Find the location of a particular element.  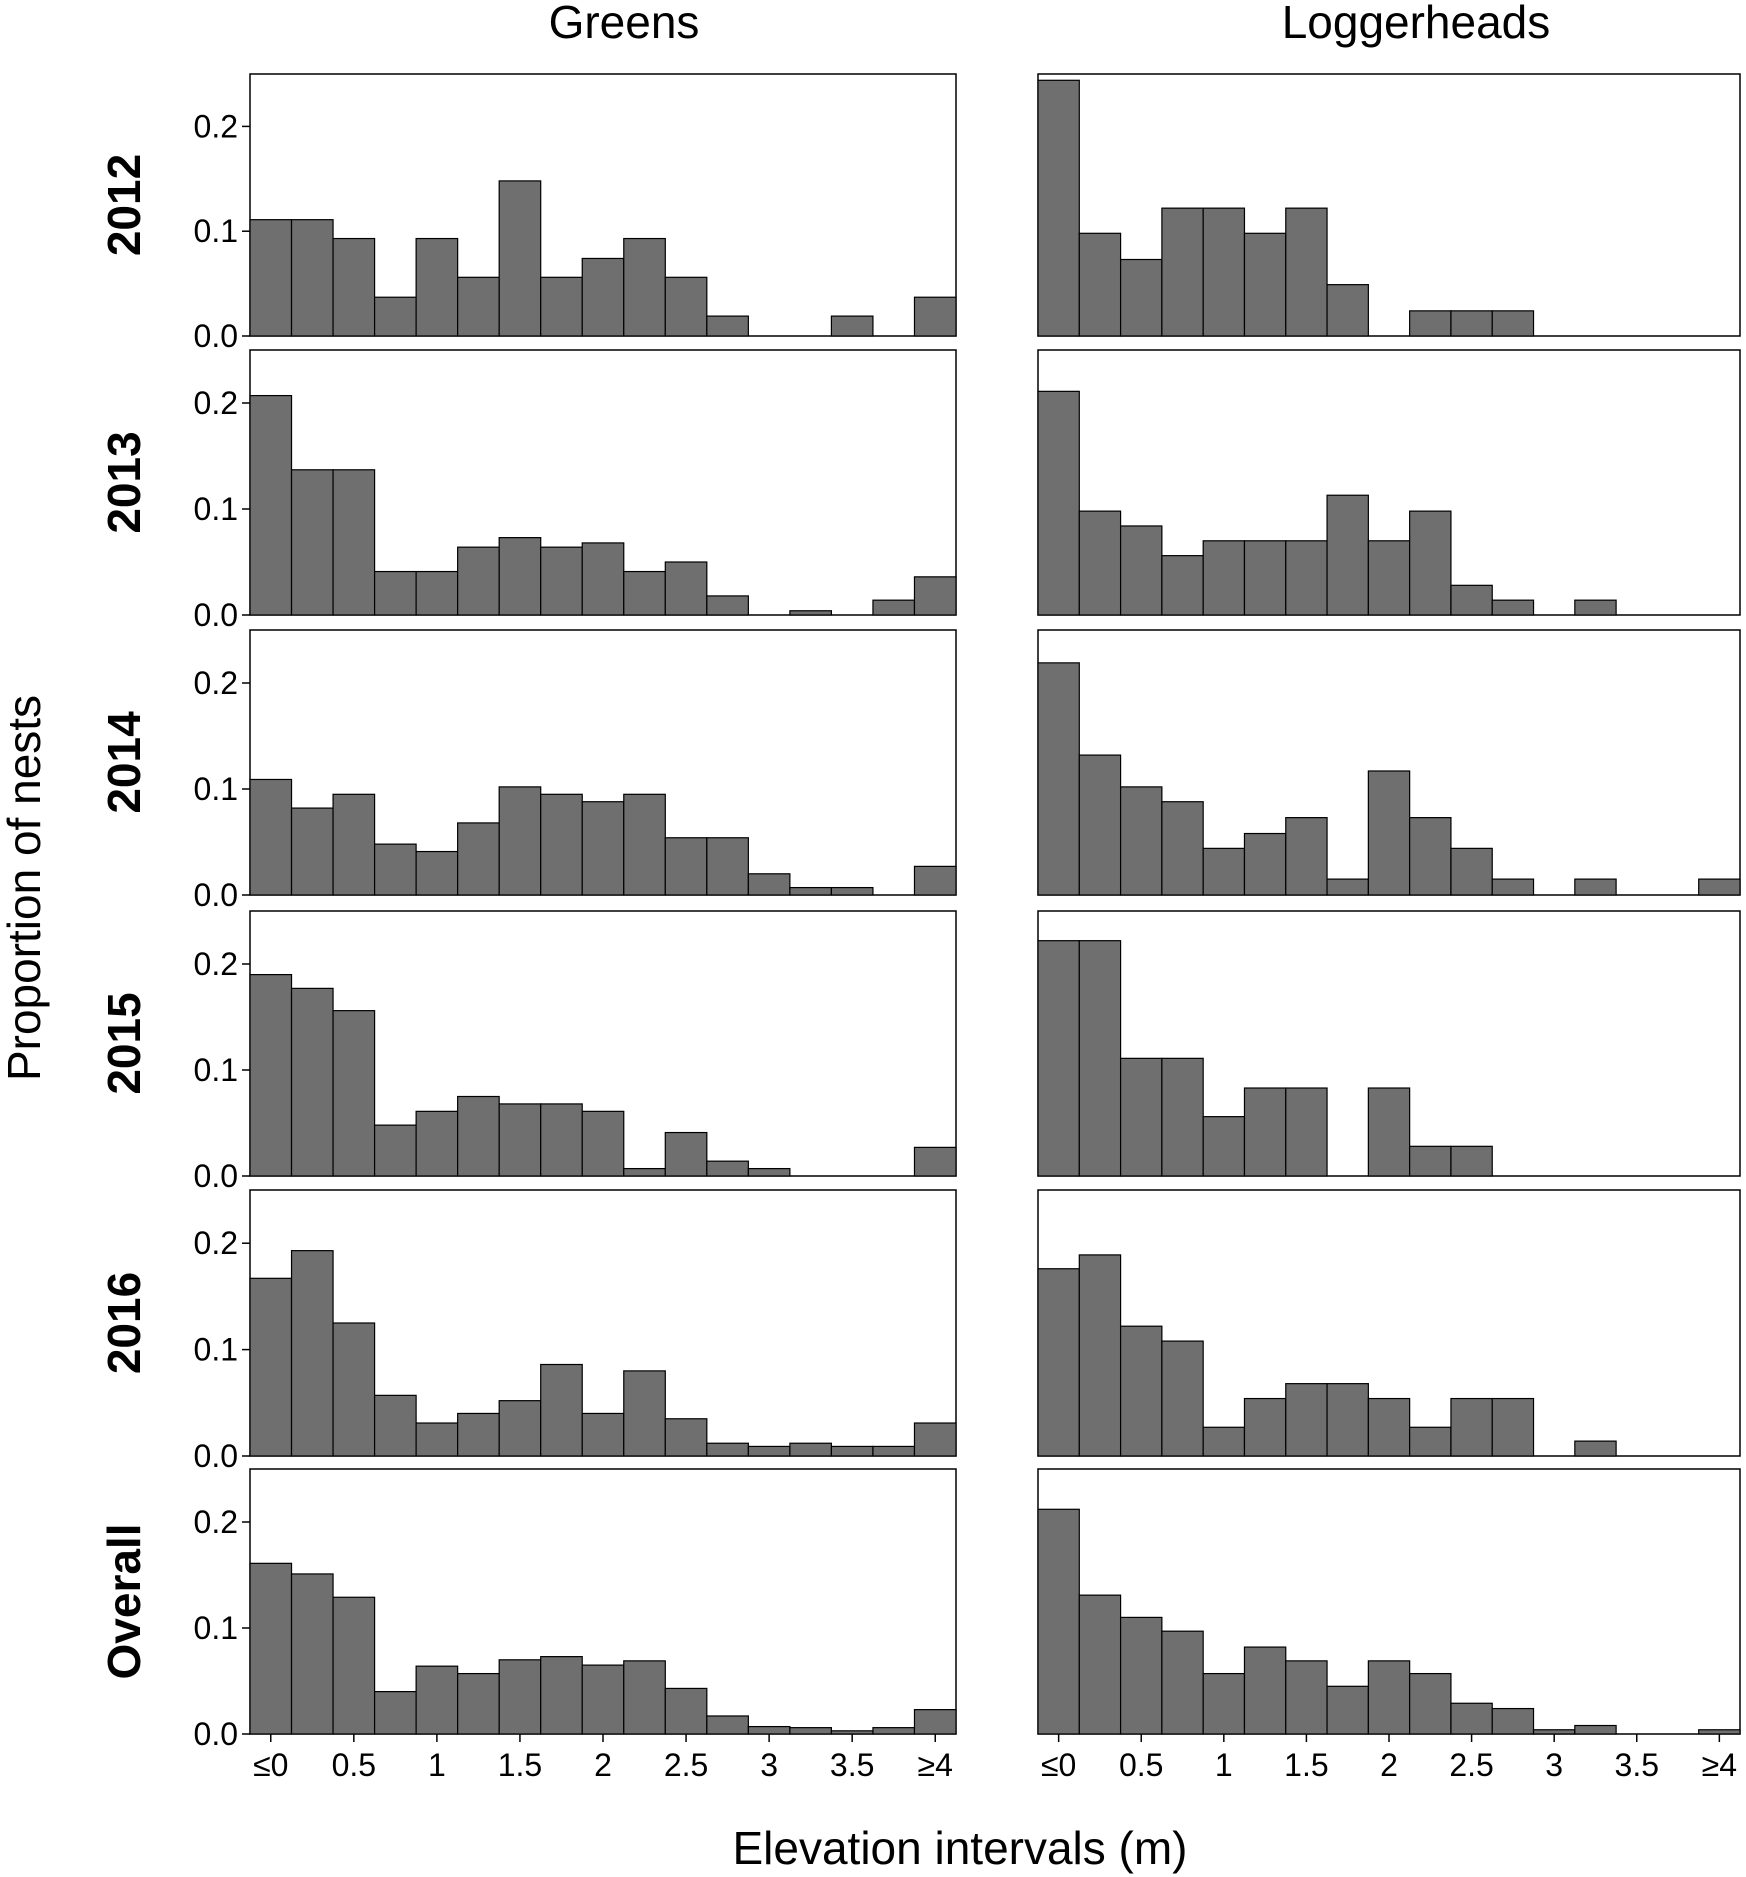

row-label-2016: 2016 is located at coordinates (124, 1323).